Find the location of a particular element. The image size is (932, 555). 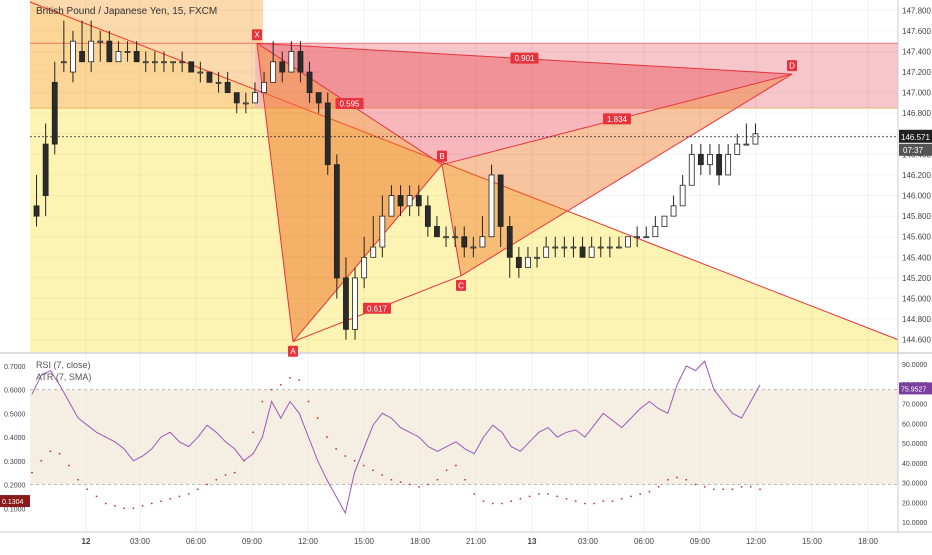

x-tick-label: 18:00 is located at coordinates (868, 541).